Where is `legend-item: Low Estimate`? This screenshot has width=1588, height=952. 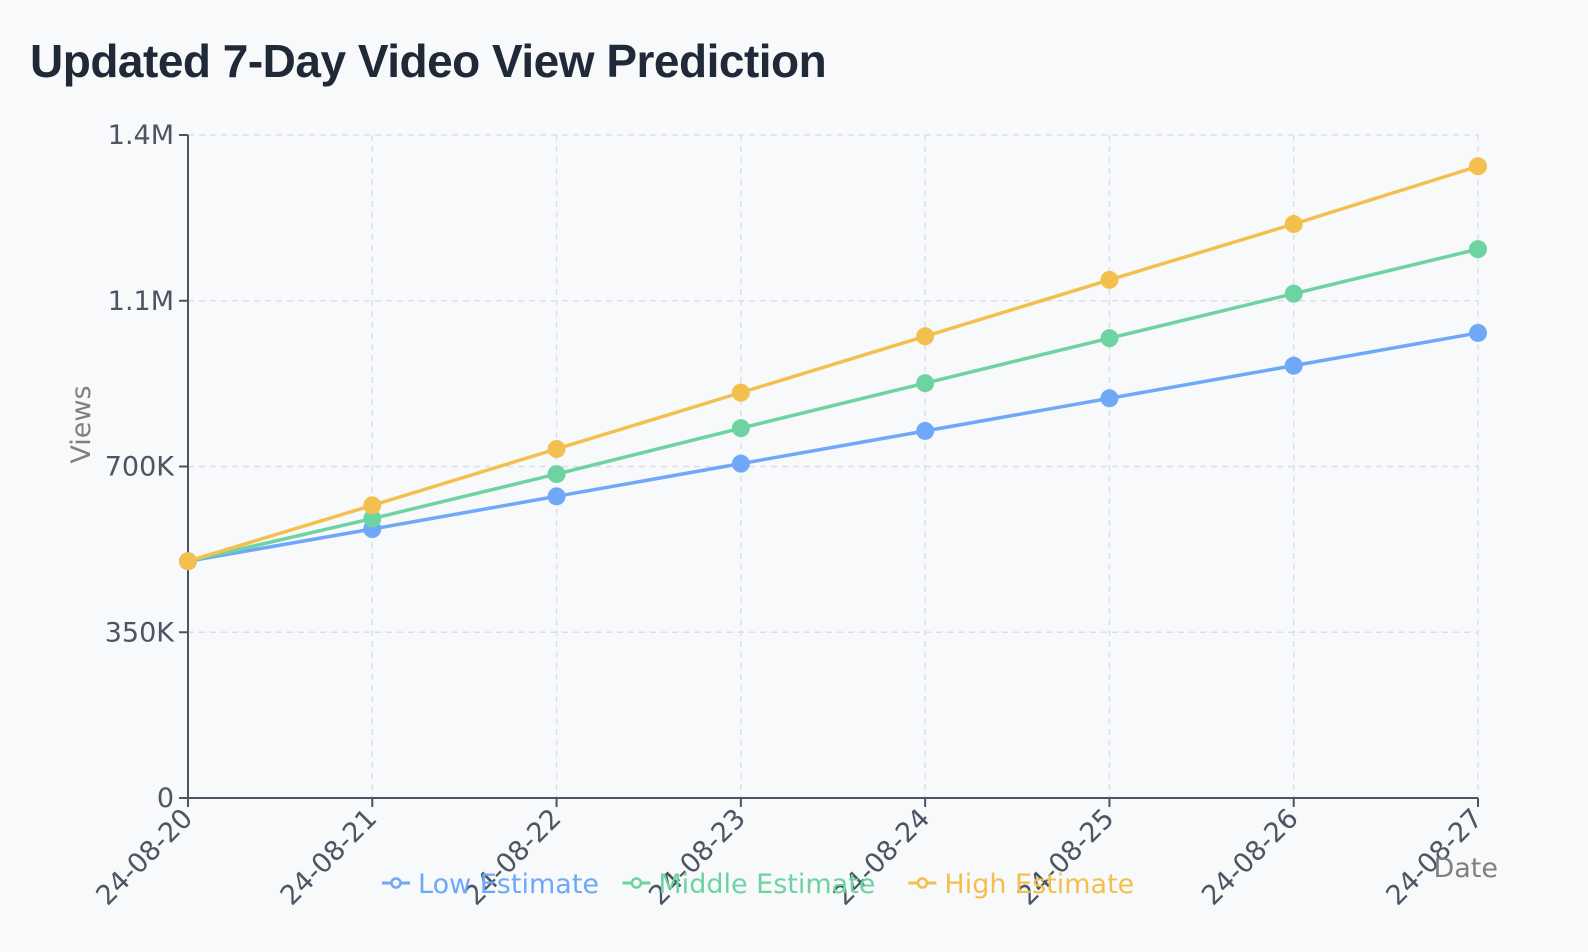
legend-item: Low Estimate is located at coordinates (490, 884).